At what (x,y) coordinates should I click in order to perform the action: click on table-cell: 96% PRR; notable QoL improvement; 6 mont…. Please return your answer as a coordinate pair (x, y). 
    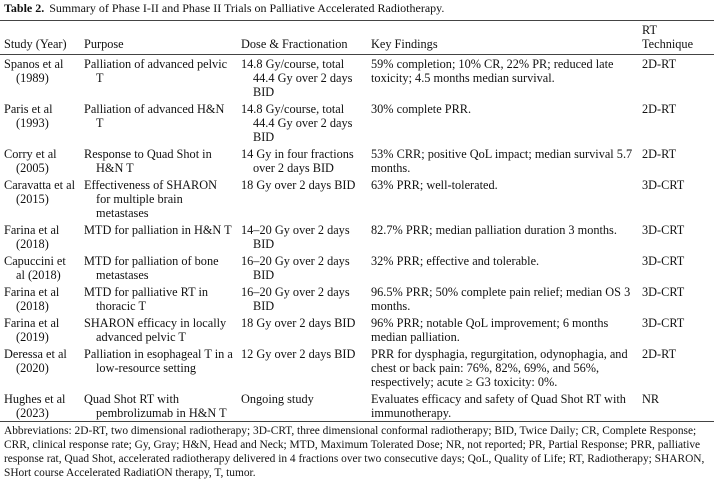
    Looking at the image, I should click on (490, 330).